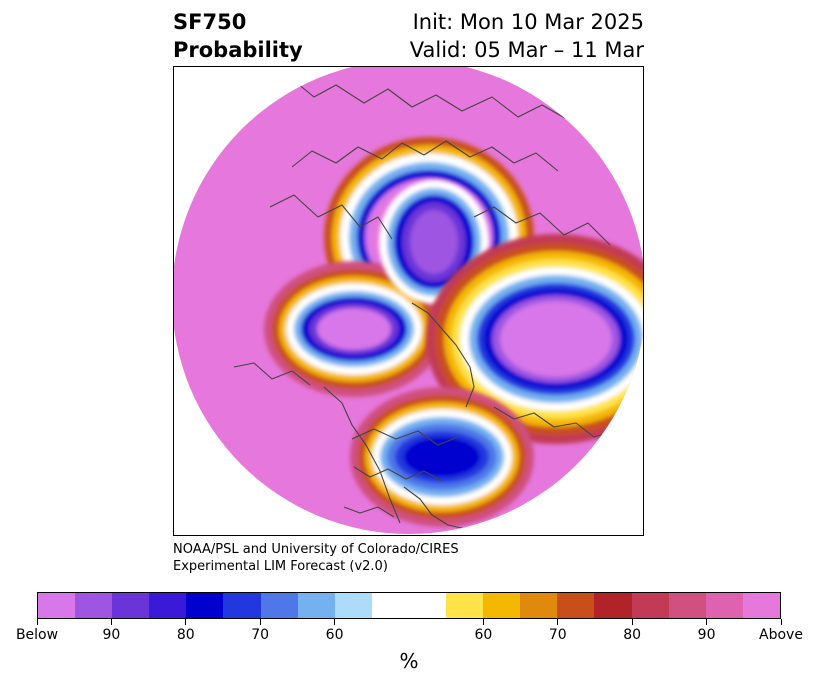  I want to click on colorbar, so click(409, 605).